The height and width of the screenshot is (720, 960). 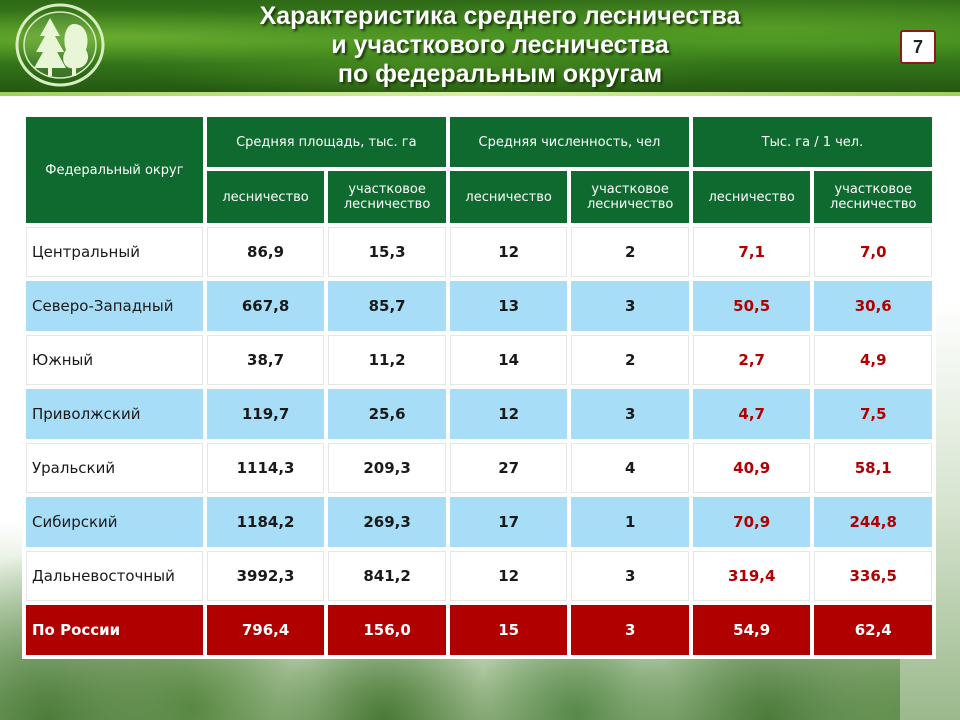 What do you see at coordinates (114, 360) in the screenshot?
I see `cell-region: Южный` at bounding box center [114, 360].